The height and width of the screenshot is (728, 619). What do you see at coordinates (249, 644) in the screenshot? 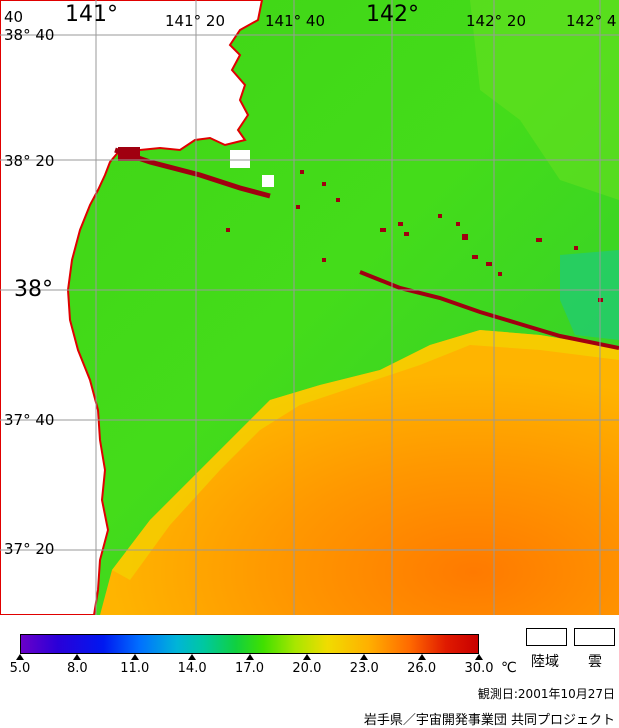
I see `temperature-colorbar` at bounding box center [249, 644].